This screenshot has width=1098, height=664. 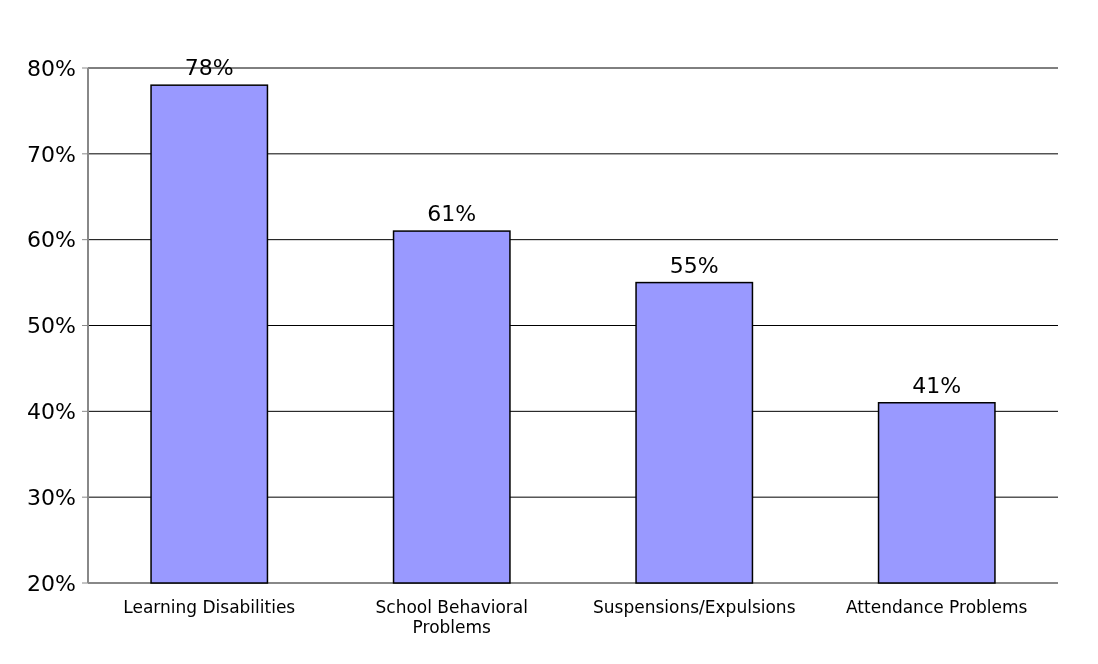 What do you see at coordinates (694, 265) in the screenshot?
I see `data-label: 55%` at bounding box center [694, 265].